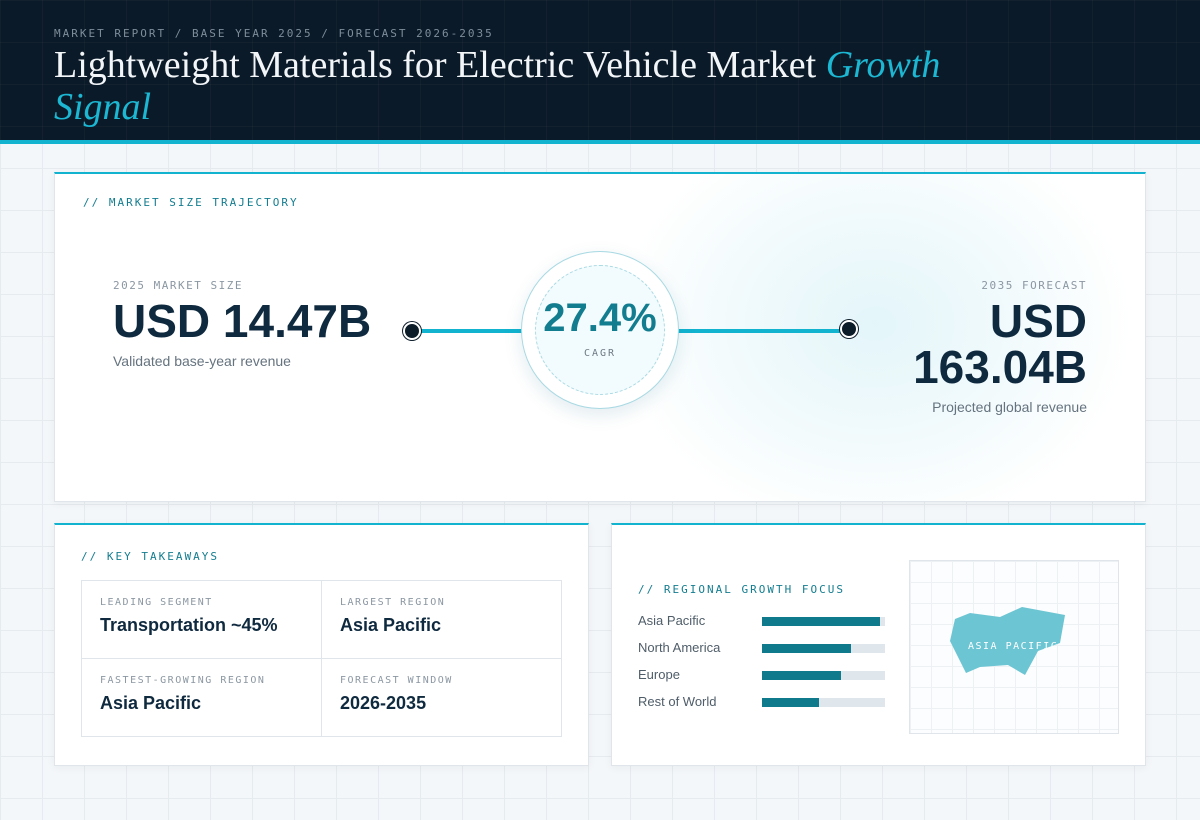 Image resolution: width=1200 pixels, height=820 pixels. Describe the element at coordinates (849, 329) in the screenshot. I see `end-dot` at that location.